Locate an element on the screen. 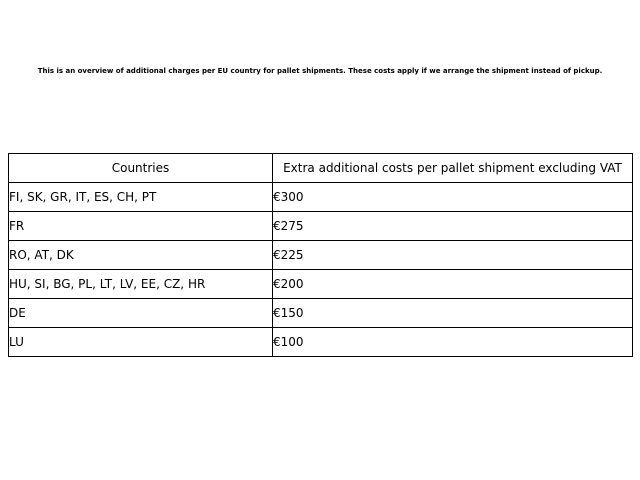 This screenshot has width=640, height=480. cost-cell: €300 is located at coordinates (452, 197).